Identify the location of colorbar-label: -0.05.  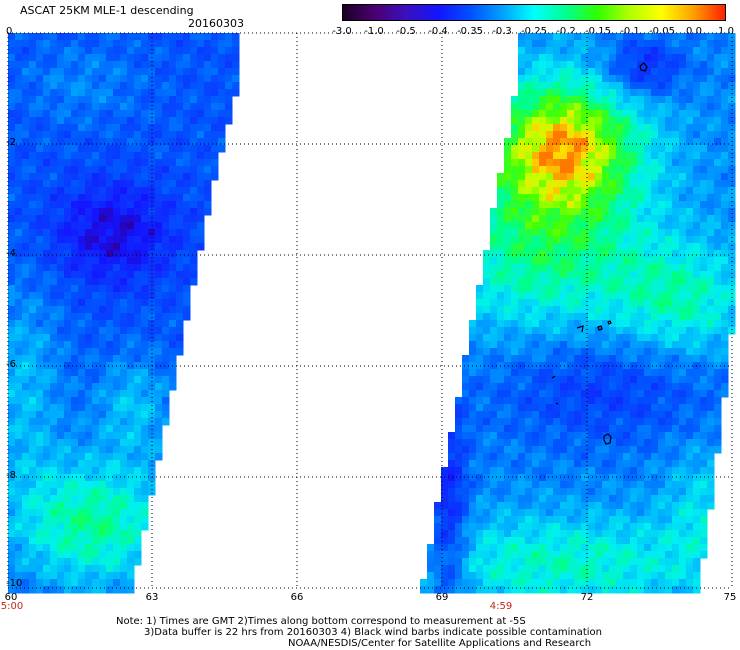
(662, 31).